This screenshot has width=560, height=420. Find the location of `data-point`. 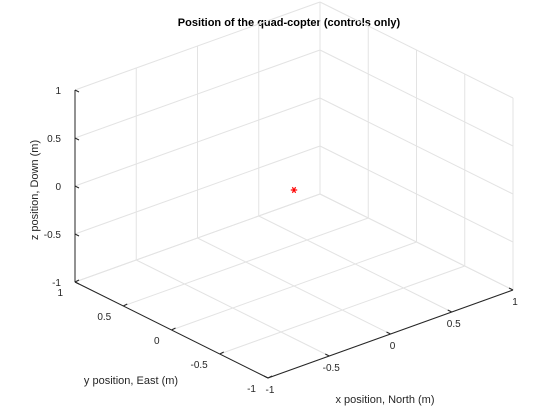

data-point is located at coordinates (294, 190).